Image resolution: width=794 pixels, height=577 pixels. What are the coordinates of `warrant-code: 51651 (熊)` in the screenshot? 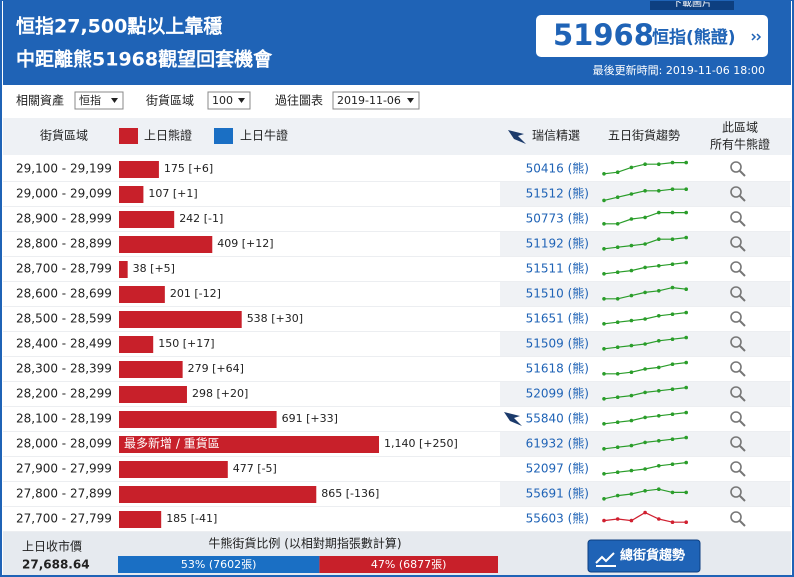 It's located at (557, 318).